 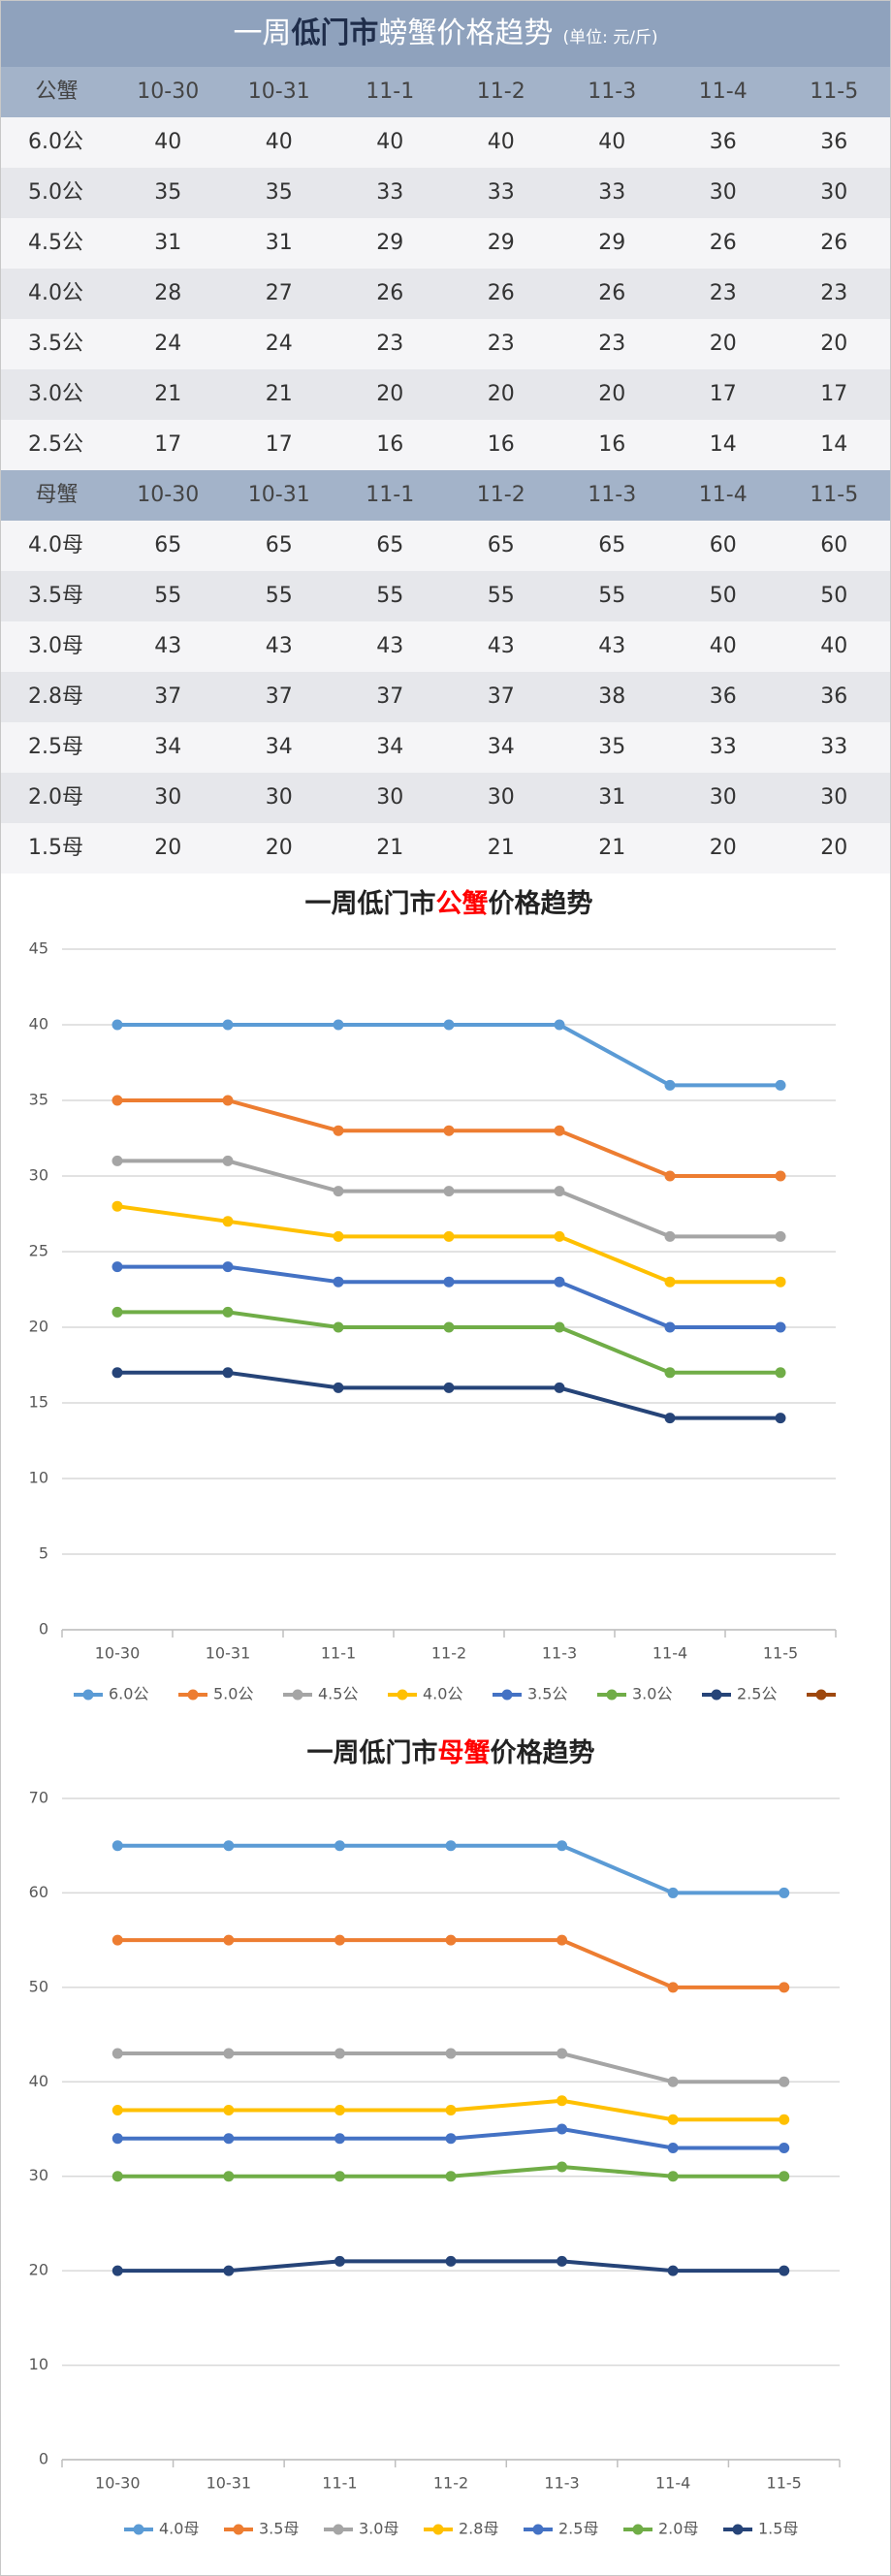 What do you see at coordinates (446, 848) in the screenshot?
I see `table-row: 1.5母 20 20 21 21 21 20 20` at bounding box center [446, 848].